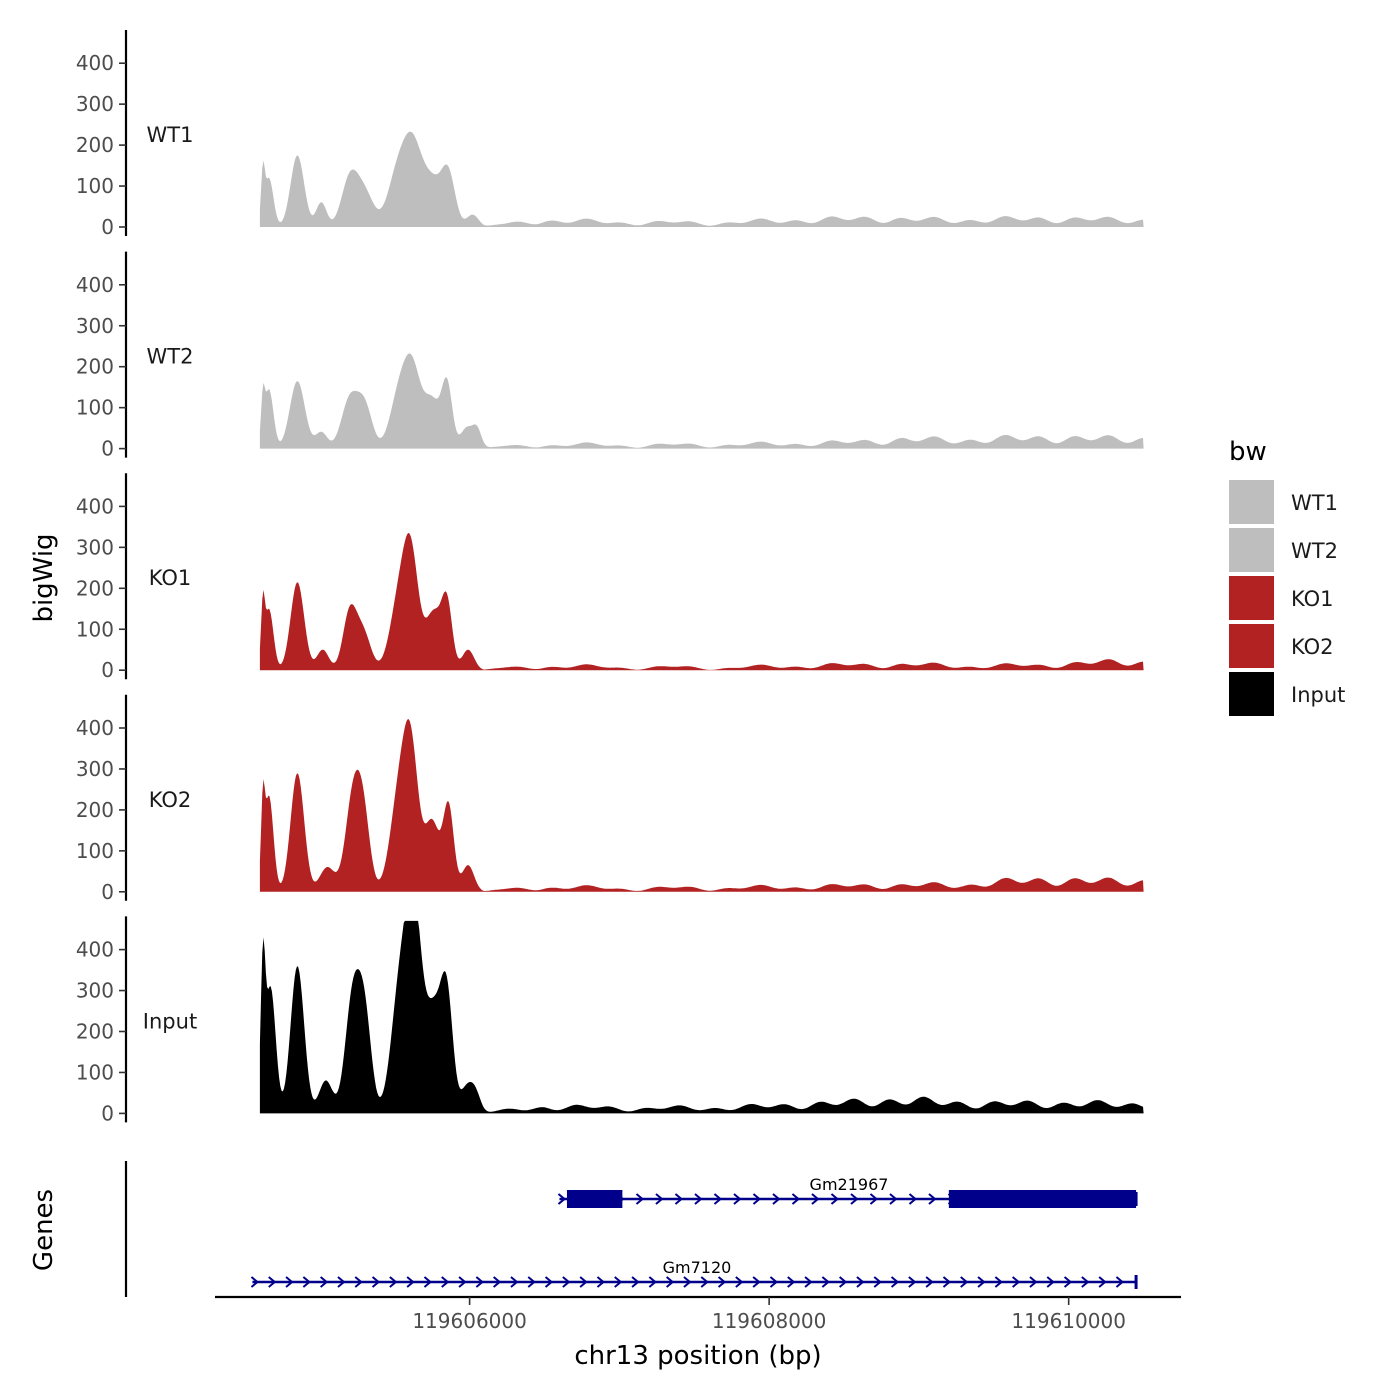 The image size is (1400, 1400). I want to click on track-wt2: 0 100 200 300 400 WT2, so click(610, 356).